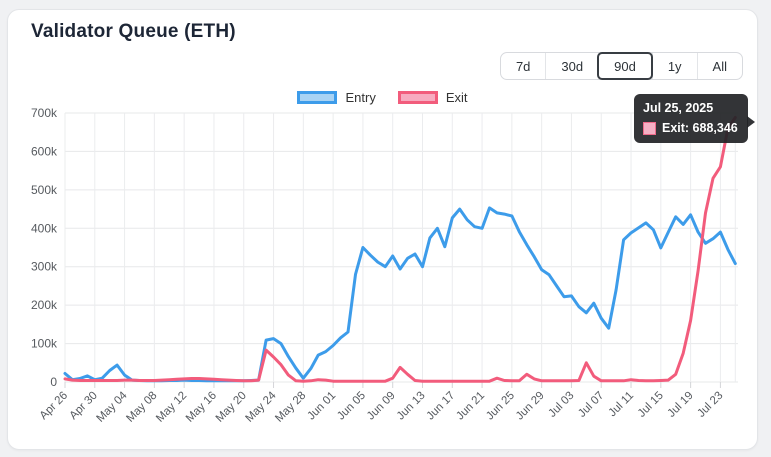 The width and height of the screenshot is (771, 457). What do you see at coordinates (360, 97) in the screenshot?
I see `entry-legend-label: Entry` at bounding box center [360, 97].